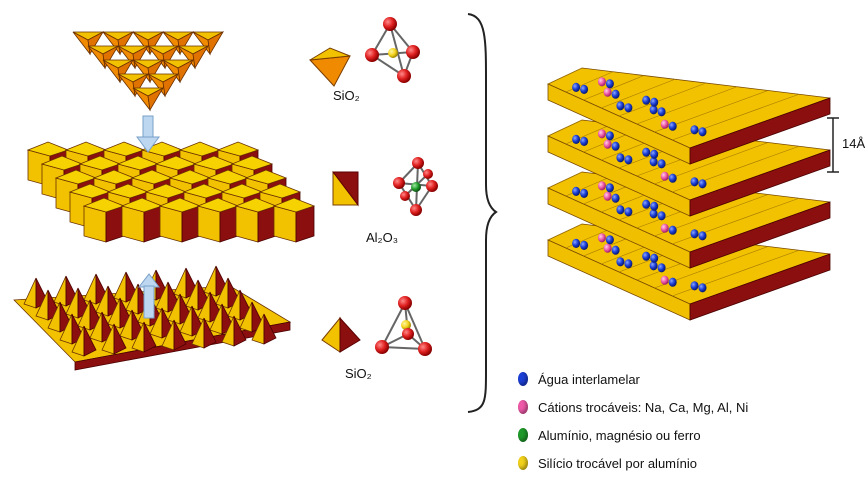 Image resolution: width=868 pixels, height=493 pixels. Describe the element at coordinates (523, 463) in the screenshot. I see `yellow-sphere-icon` at that location.